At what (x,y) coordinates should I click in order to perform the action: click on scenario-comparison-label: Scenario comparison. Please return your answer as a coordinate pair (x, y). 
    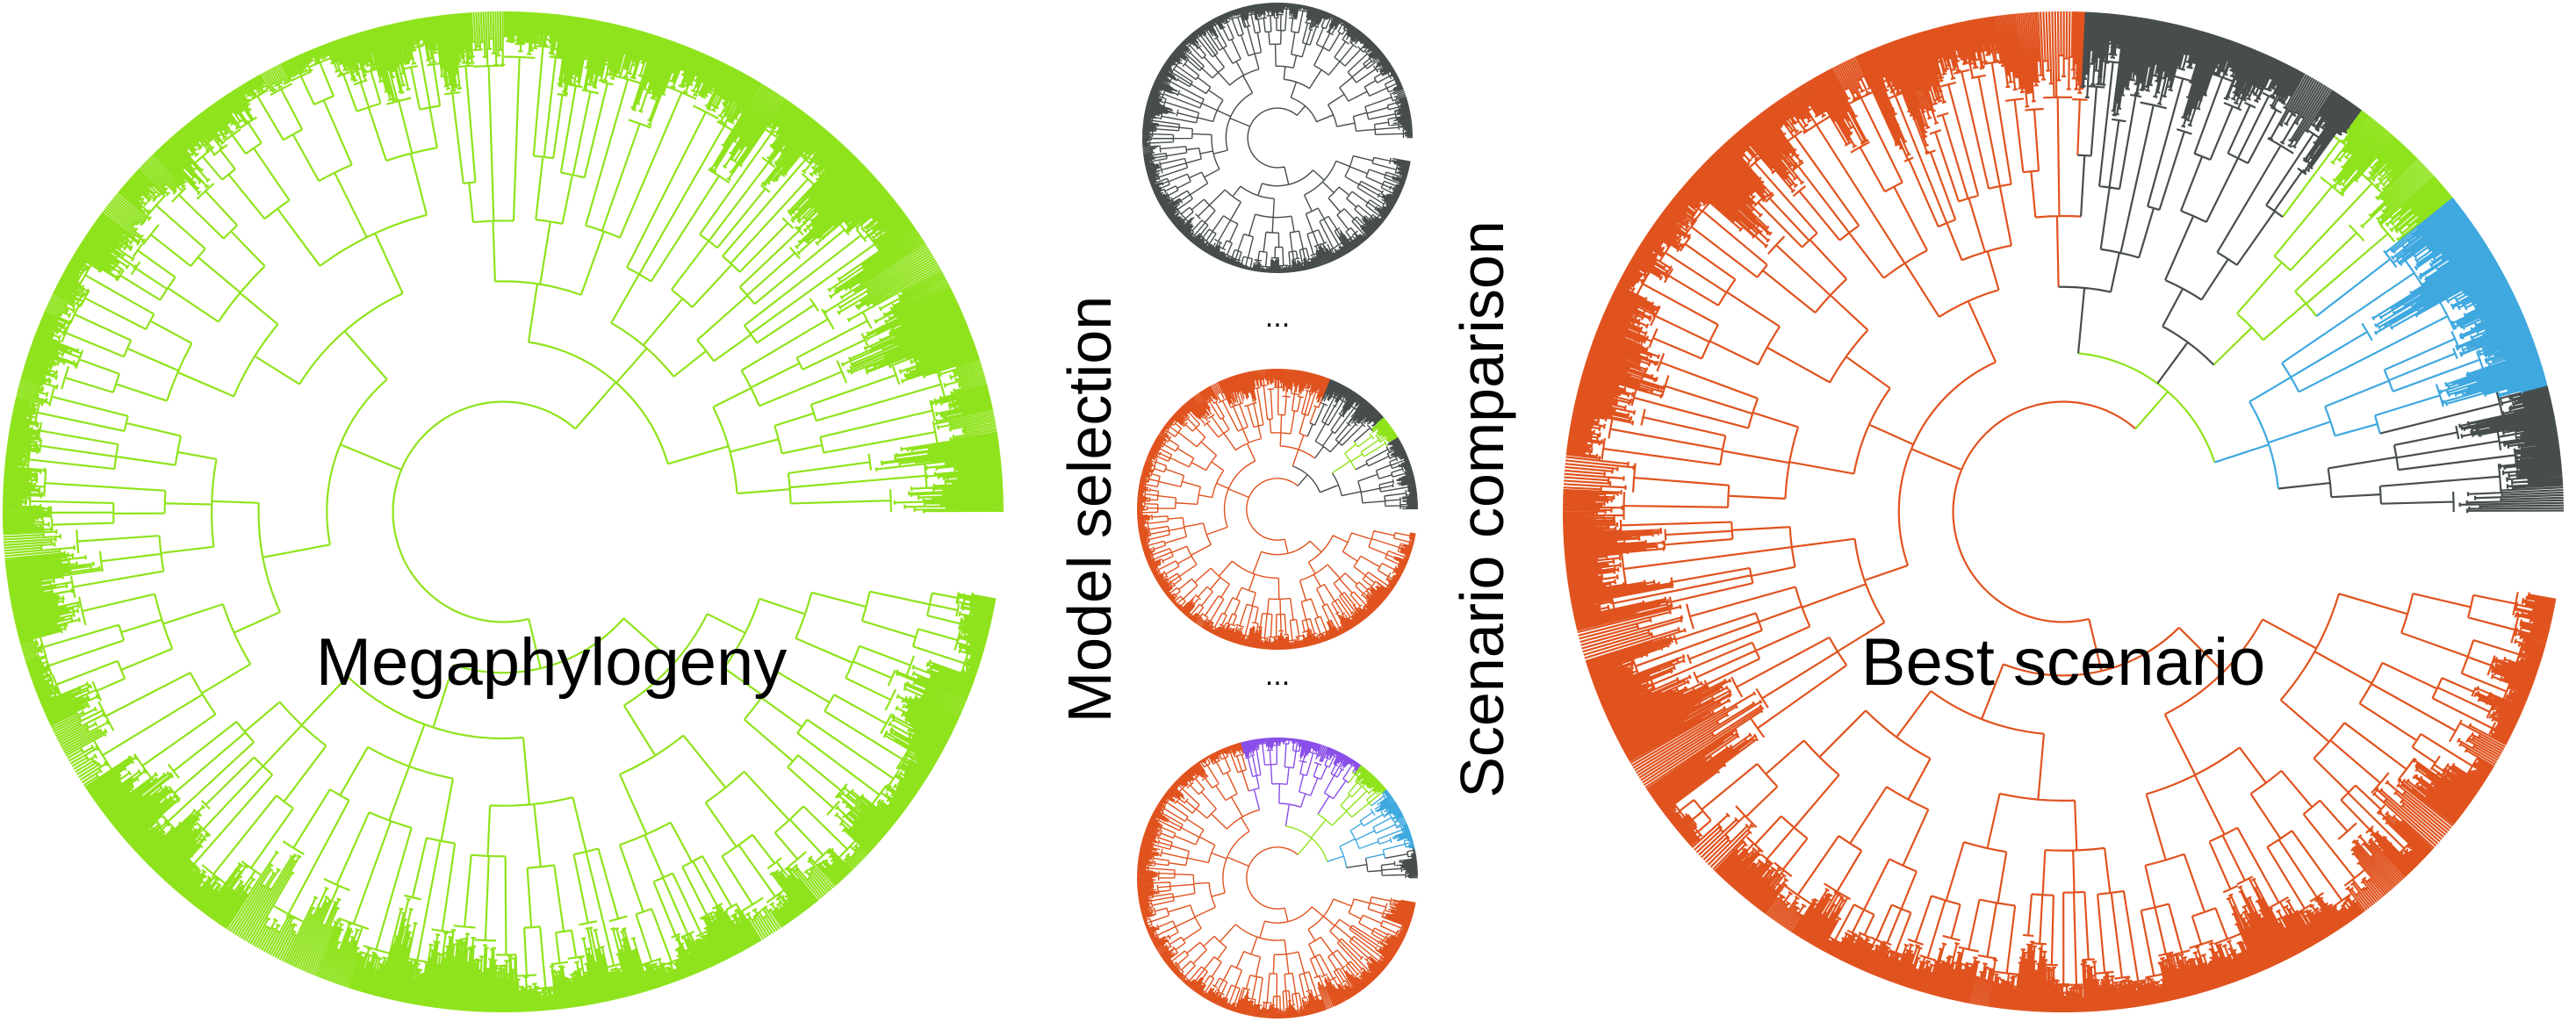
    Looking at the image, I should click on (1482, 509).